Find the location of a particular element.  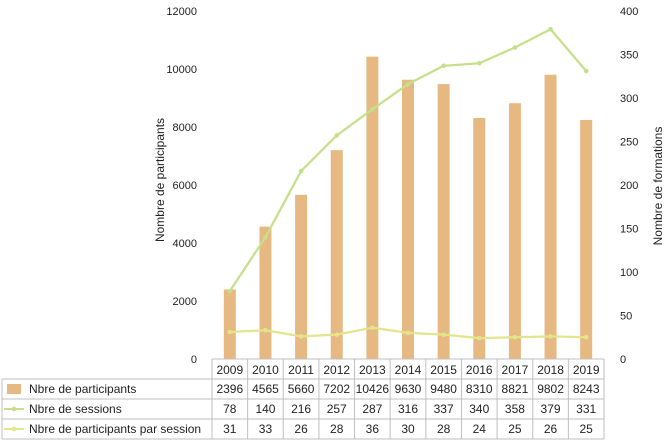

left-tick-label: 4000 is located at coordinates (185, 244).